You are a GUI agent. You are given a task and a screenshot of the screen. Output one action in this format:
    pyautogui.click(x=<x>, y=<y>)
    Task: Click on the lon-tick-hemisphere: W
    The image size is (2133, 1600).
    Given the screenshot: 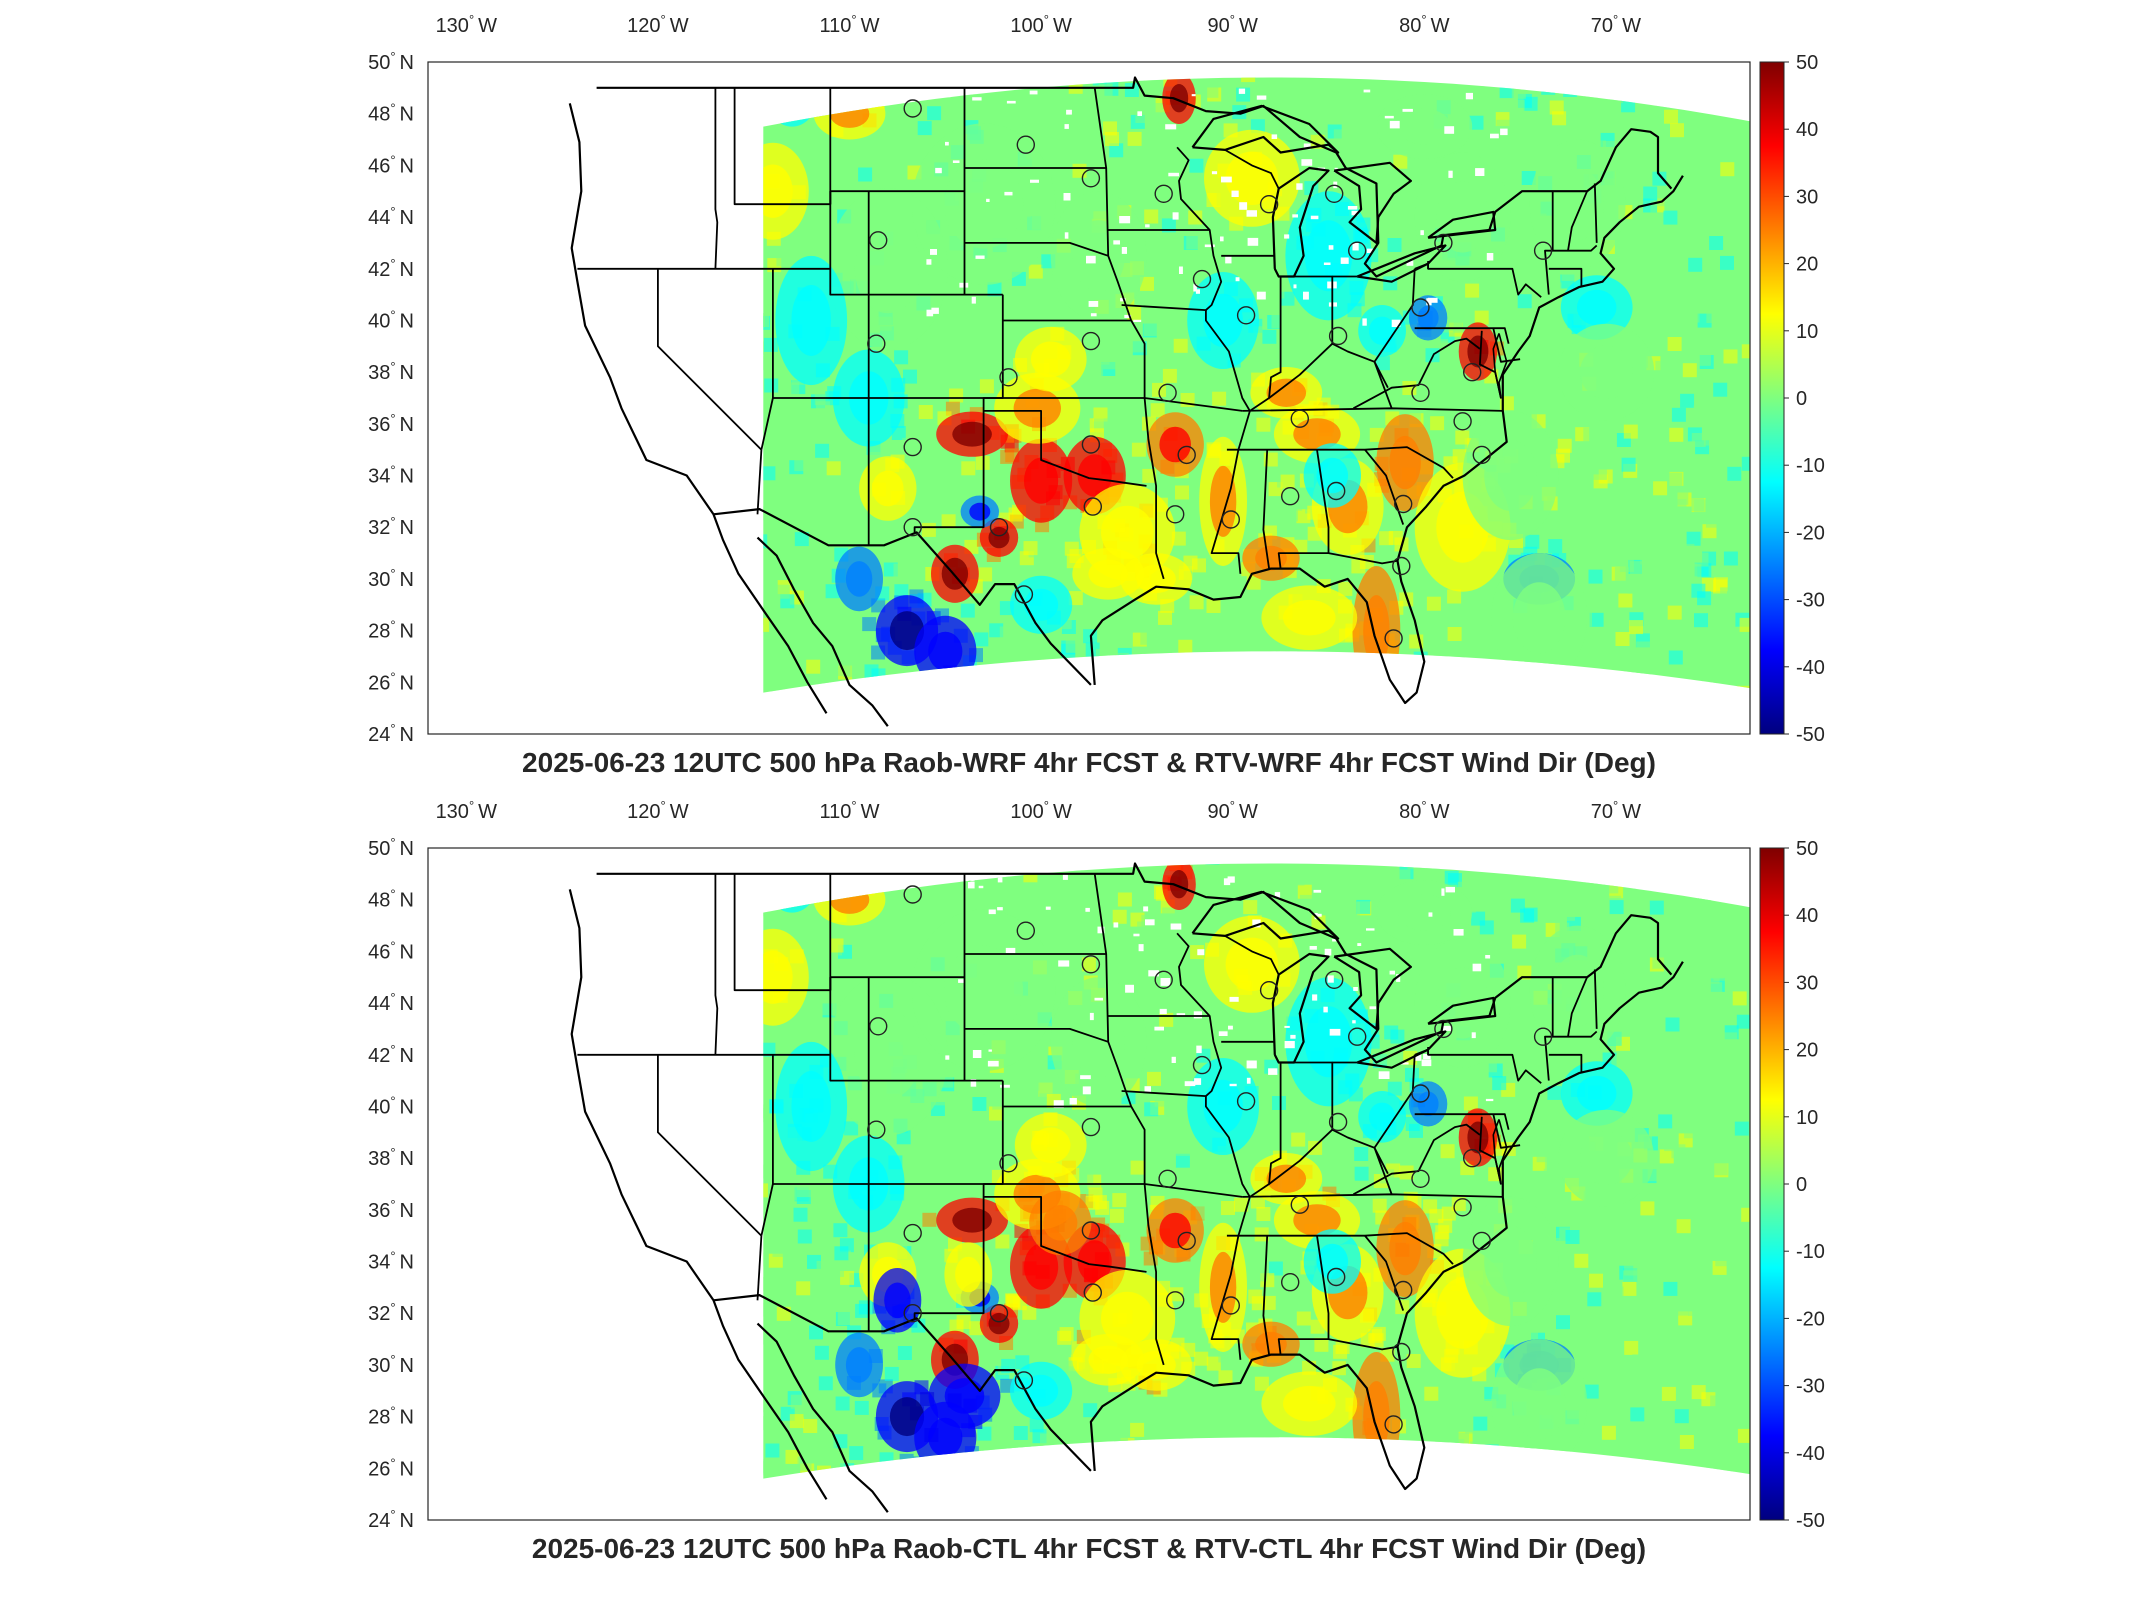 What is the action you would take?
    pyautogui.click(x=870, y=26)
    